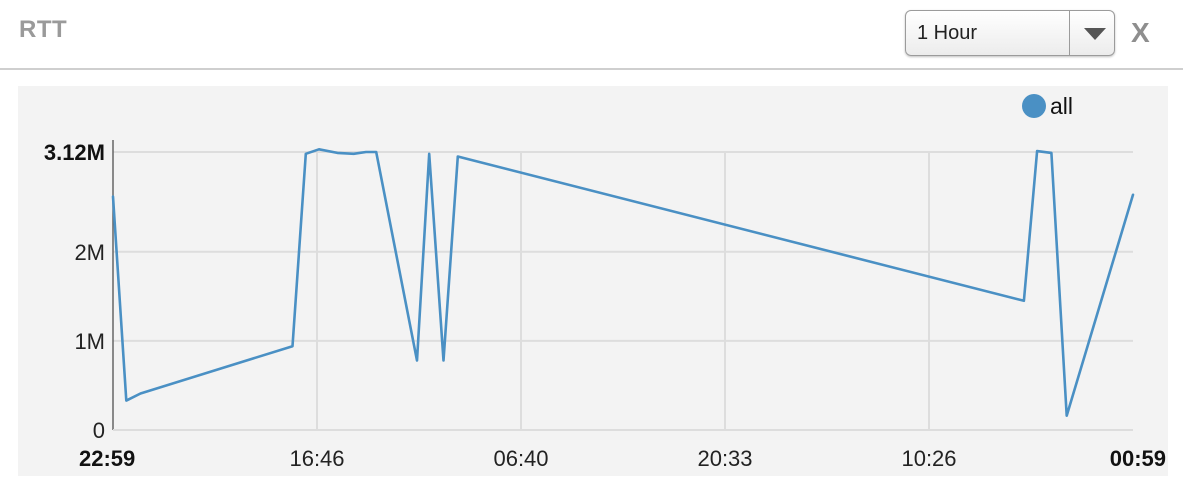  What do you see at coordinates (591, 69) in the screenshot?
I see `header-divider` at bounding box center [591, 69].